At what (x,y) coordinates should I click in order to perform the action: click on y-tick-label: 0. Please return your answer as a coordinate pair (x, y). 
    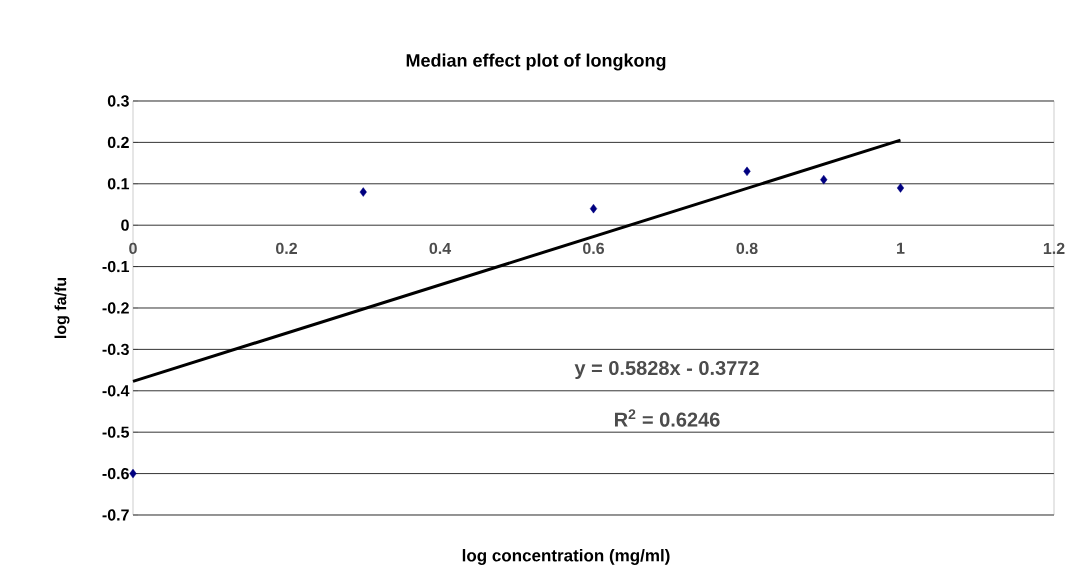
    Looking at the image, I should click on (125, 225).